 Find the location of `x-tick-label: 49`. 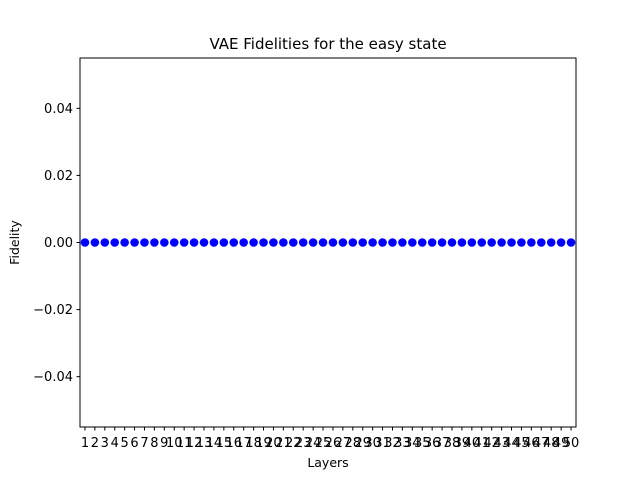

x-tick-label: 49 is located at coordinates (561, 443).